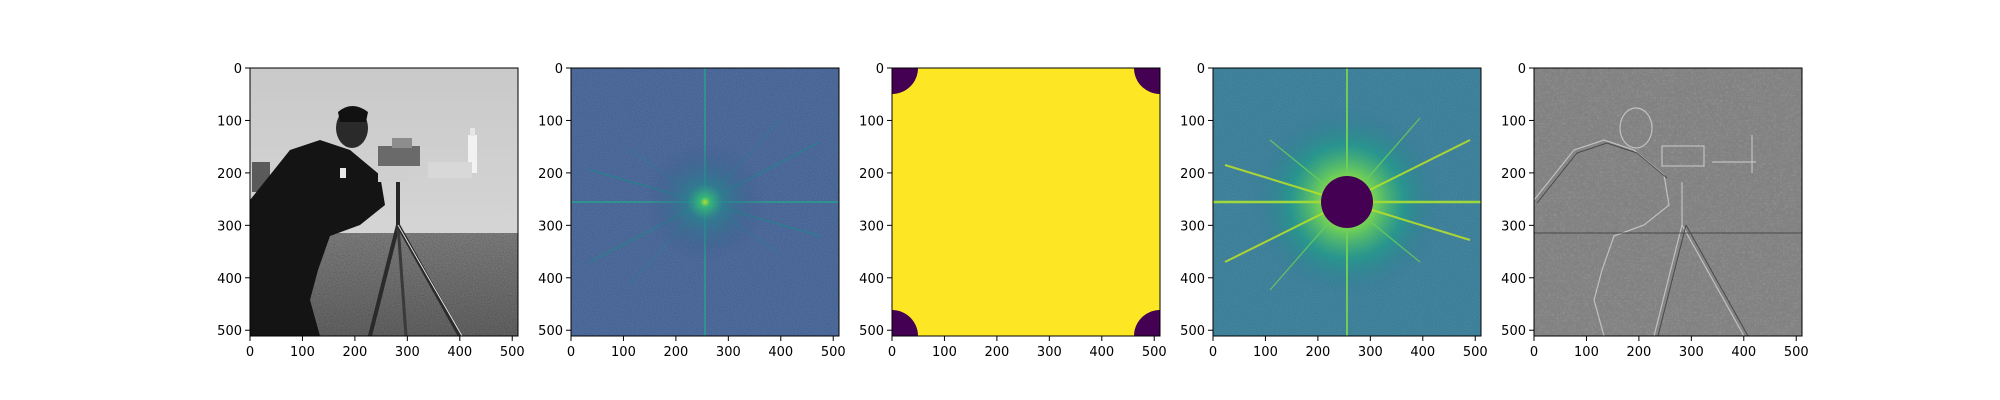  What do you see at coordinates (1147, 81) in the screenshot?
I see `mask-circle-top-right` at bounding box center [1147, 81].